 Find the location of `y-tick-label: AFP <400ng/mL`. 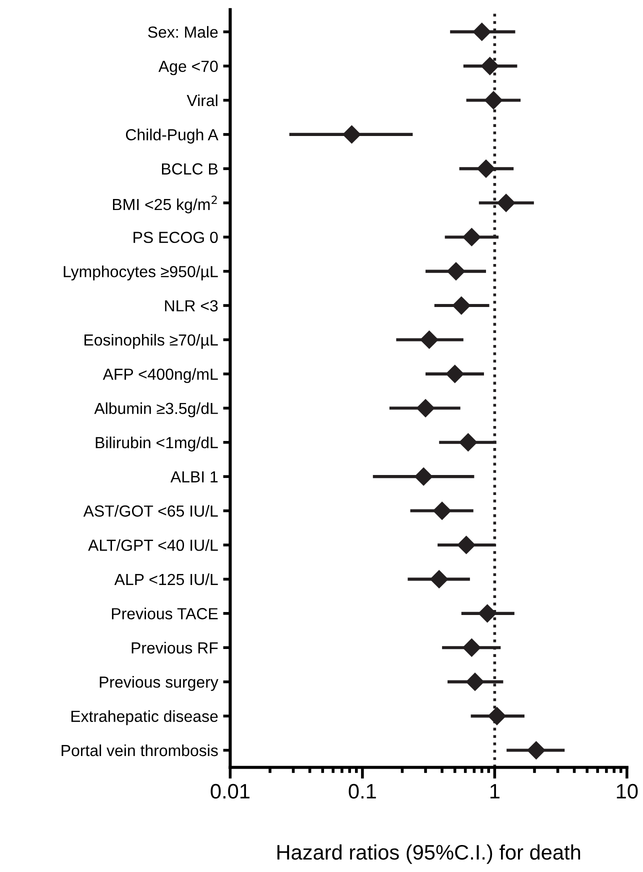

y-tick-label: AFP <400ng/mL is located at coordinates (160, 376).